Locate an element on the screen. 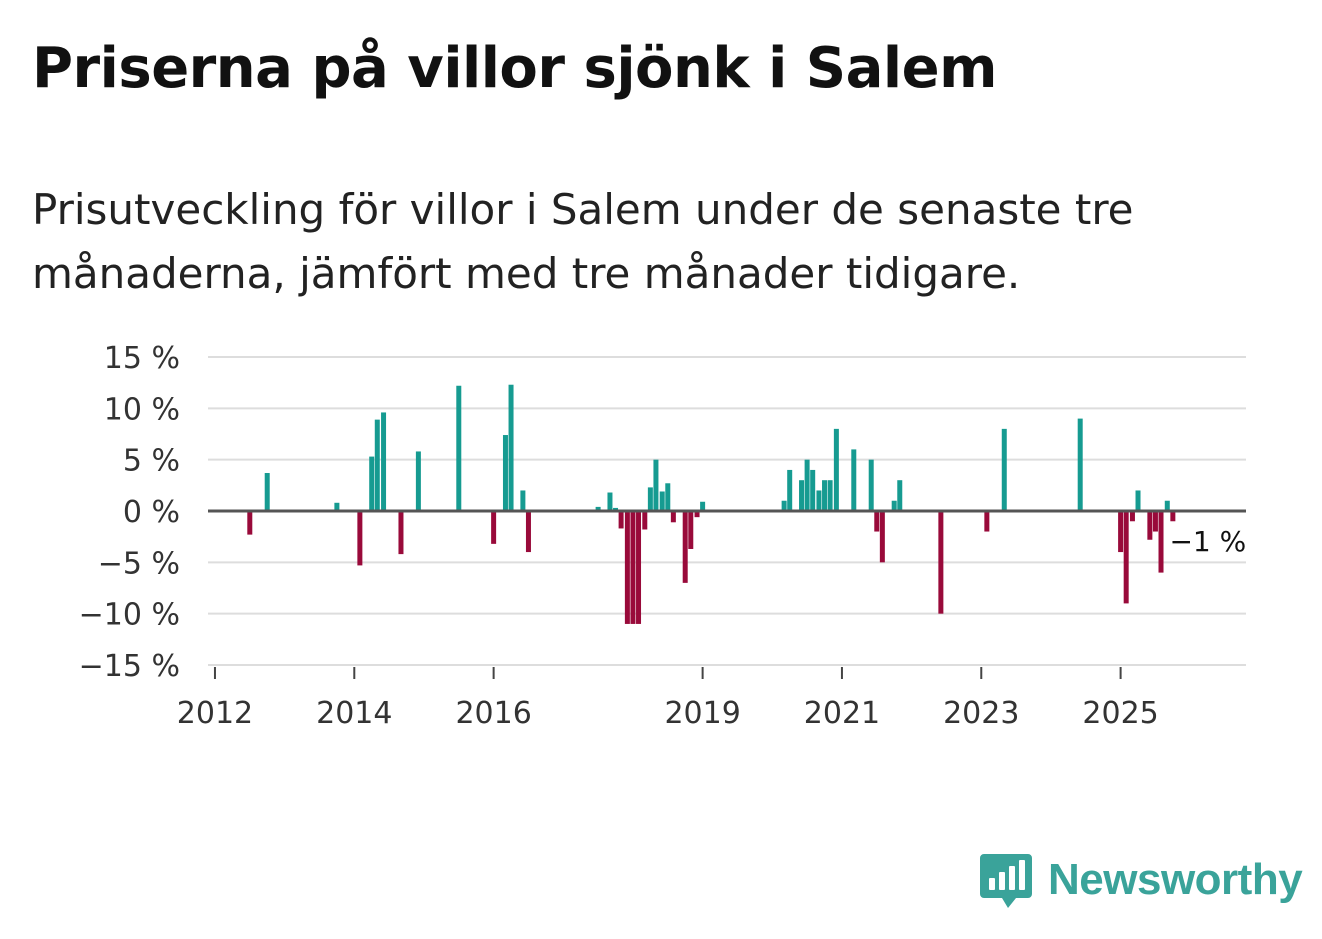 This screenshot has width=1322, height=939. x-tick-label: 2021 is located at coordinates (842, 713).